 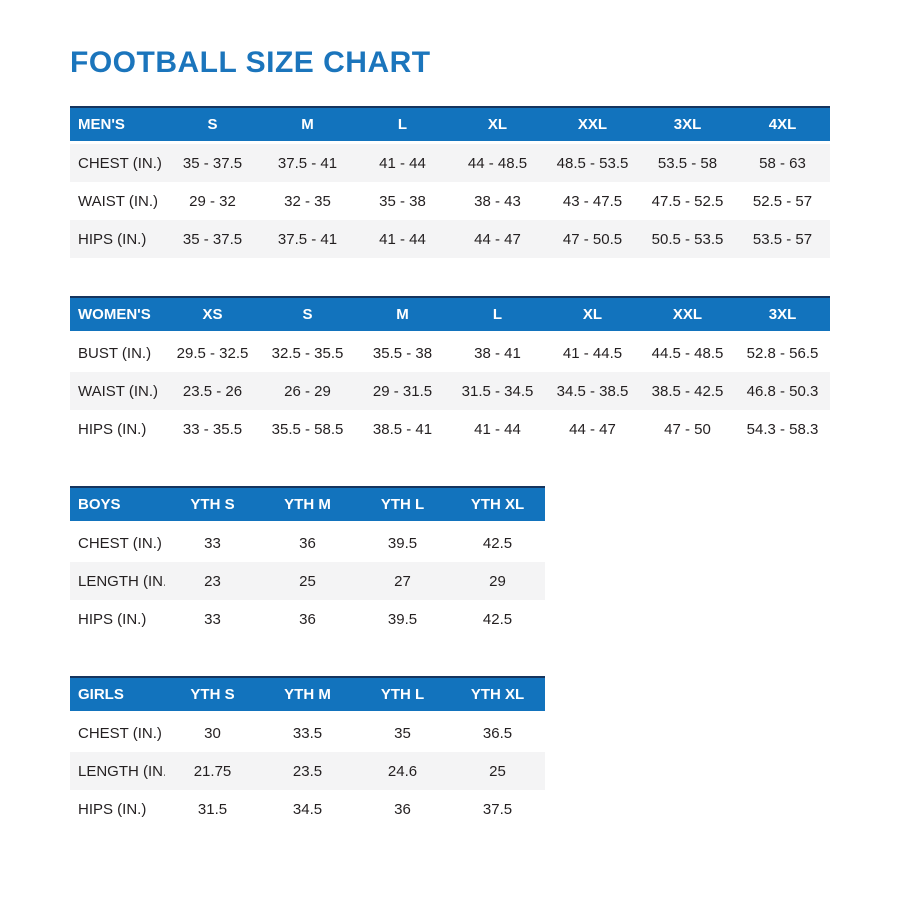 What do you see at coordinates (402, 353) in the screenshot?
I see `cell: 35.5 - 38` at bounding box center [402, 353].